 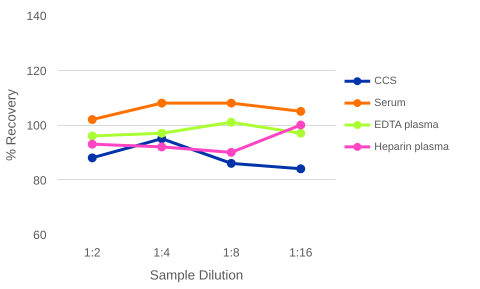 What do you see at coordinates (406, 125) in the screenshot?
I see `legend-label: EDTA plasma` at bounding box center [406, 125].